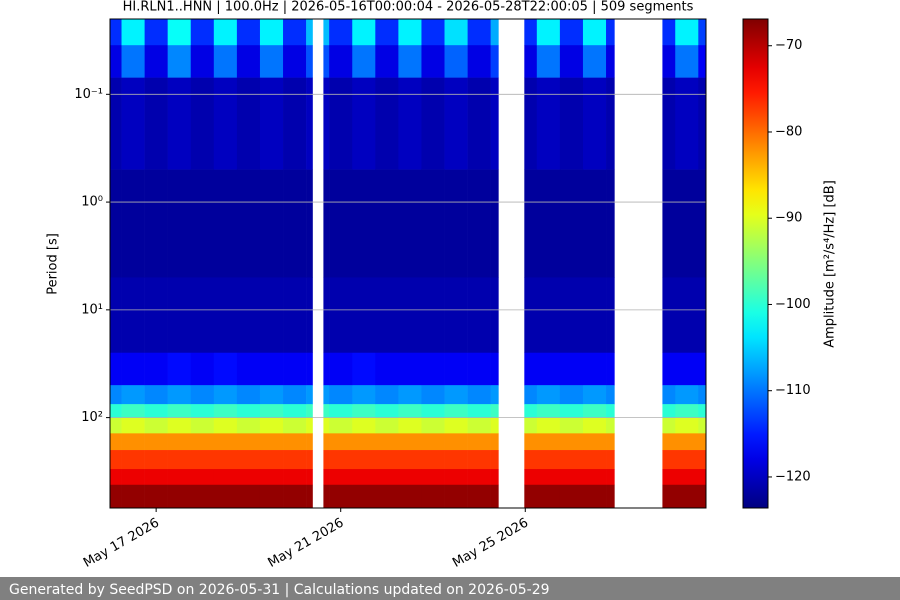  What do you see at coordinates (121, 543) in the screenshot?
I see `x-tick-label: May 17 2026` at bounding box center [121, 543].